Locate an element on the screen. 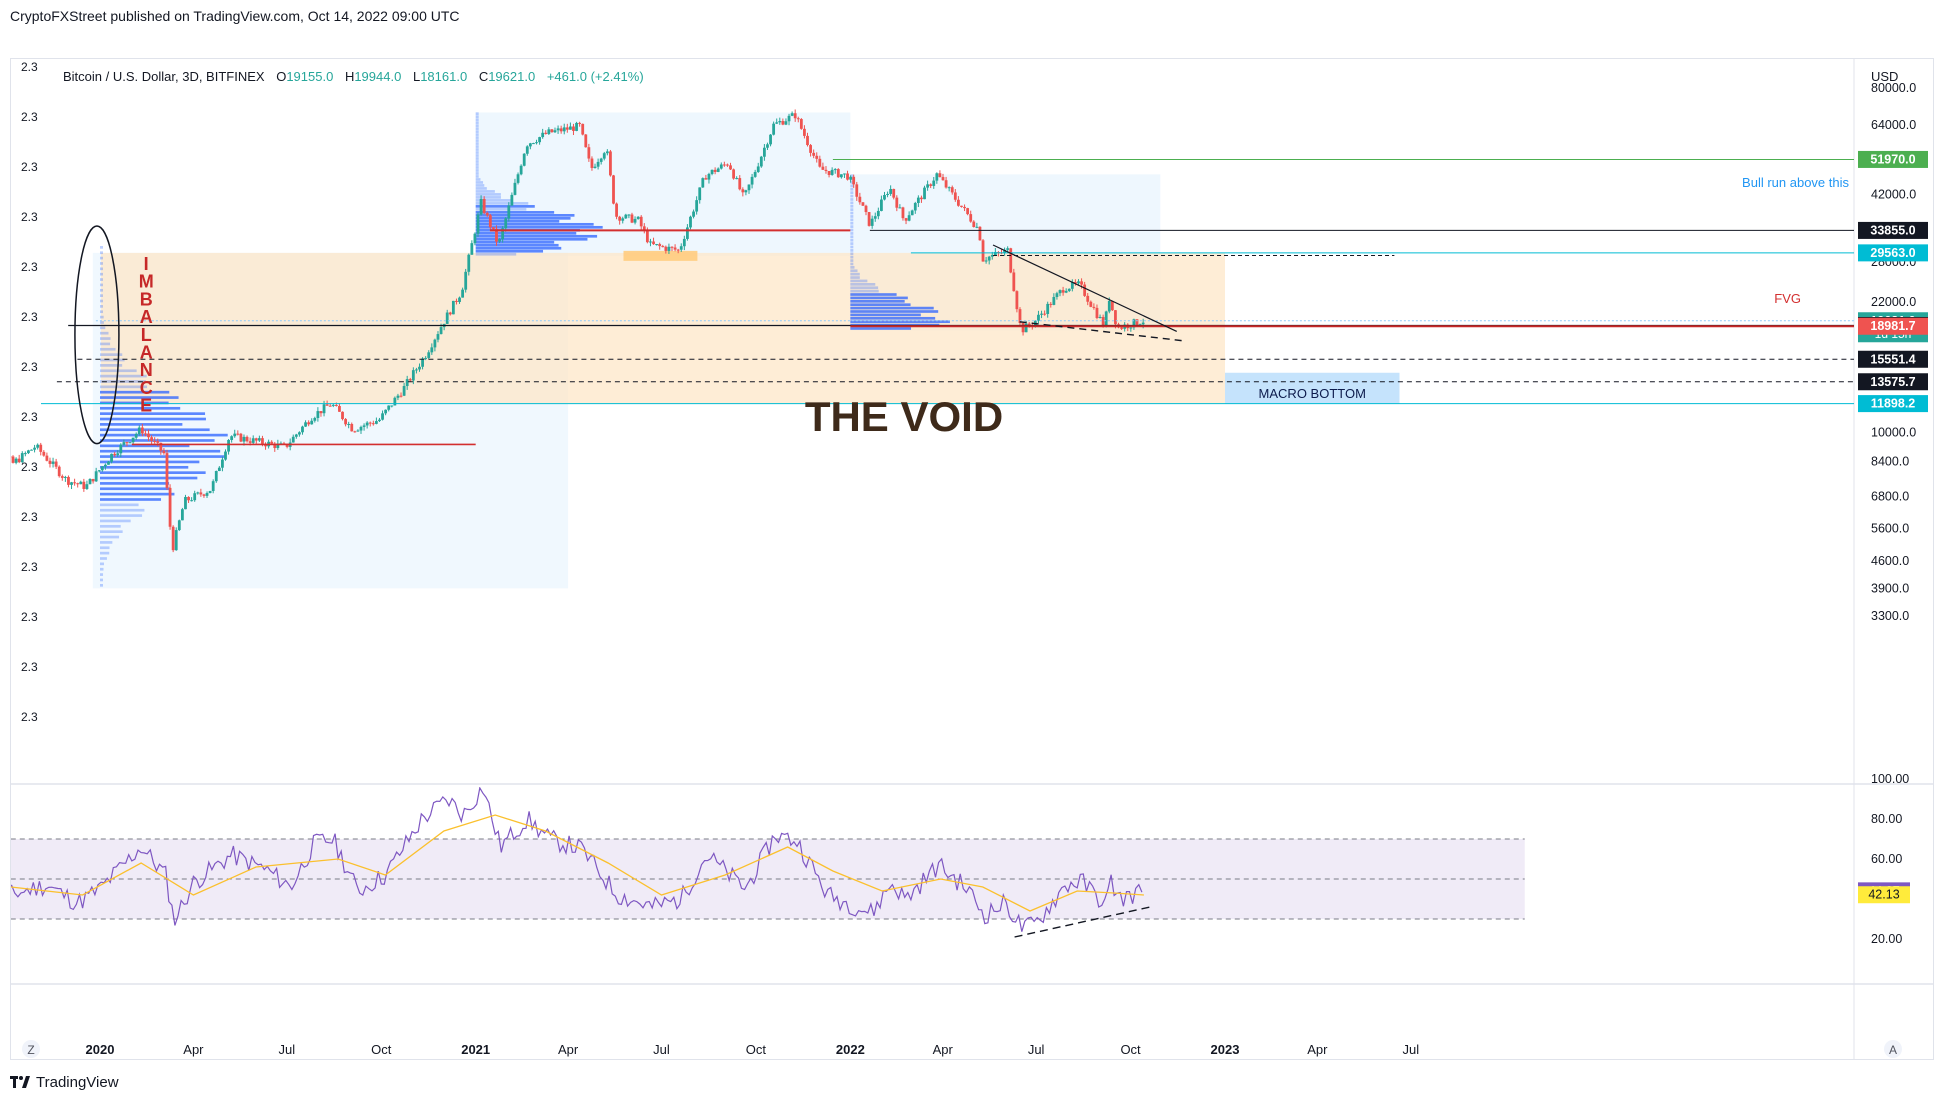  footer: TradingView is located at coordinates (64, 1082).